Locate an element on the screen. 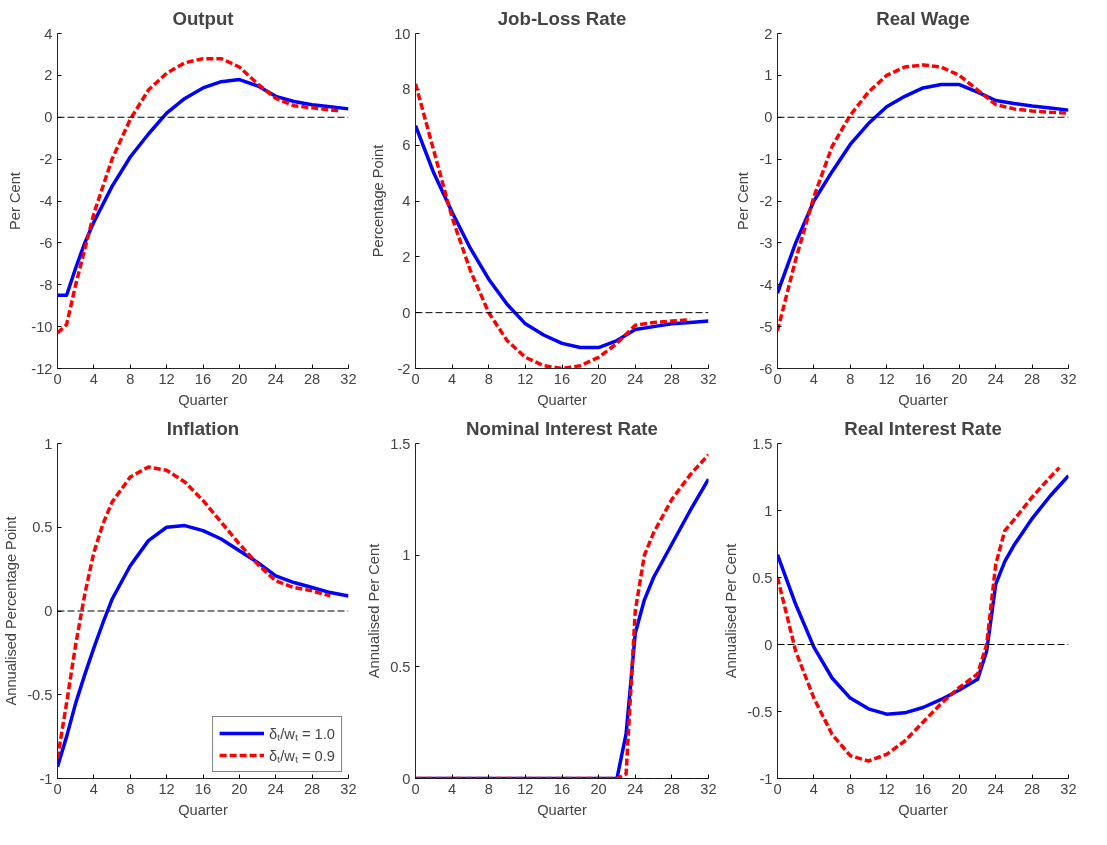 The width and height of the screenshot is (1107, 845). legend-label: δₜ/wₜ = 0.9 is located at coordinates (302, 756).